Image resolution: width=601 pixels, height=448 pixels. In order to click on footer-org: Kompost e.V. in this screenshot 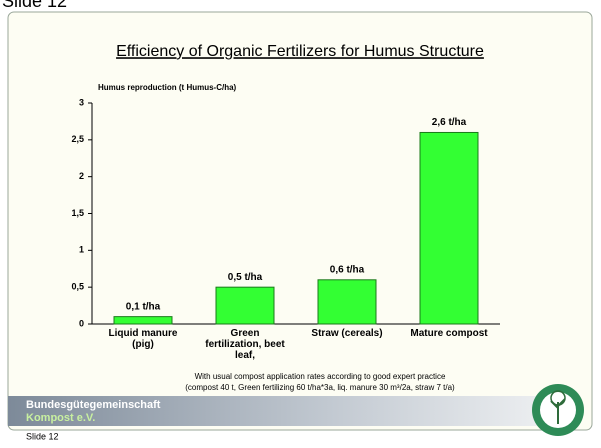, I will do `click(60, 418)`.